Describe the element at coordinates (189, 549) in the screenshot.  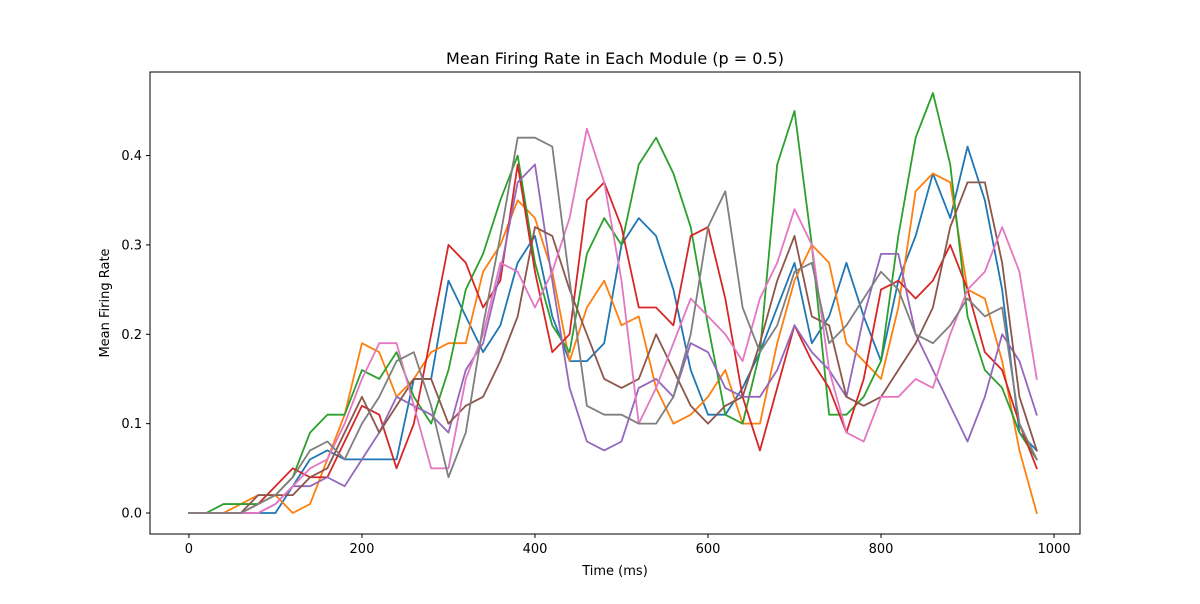
I see `x-tick-label: 0` at that location.